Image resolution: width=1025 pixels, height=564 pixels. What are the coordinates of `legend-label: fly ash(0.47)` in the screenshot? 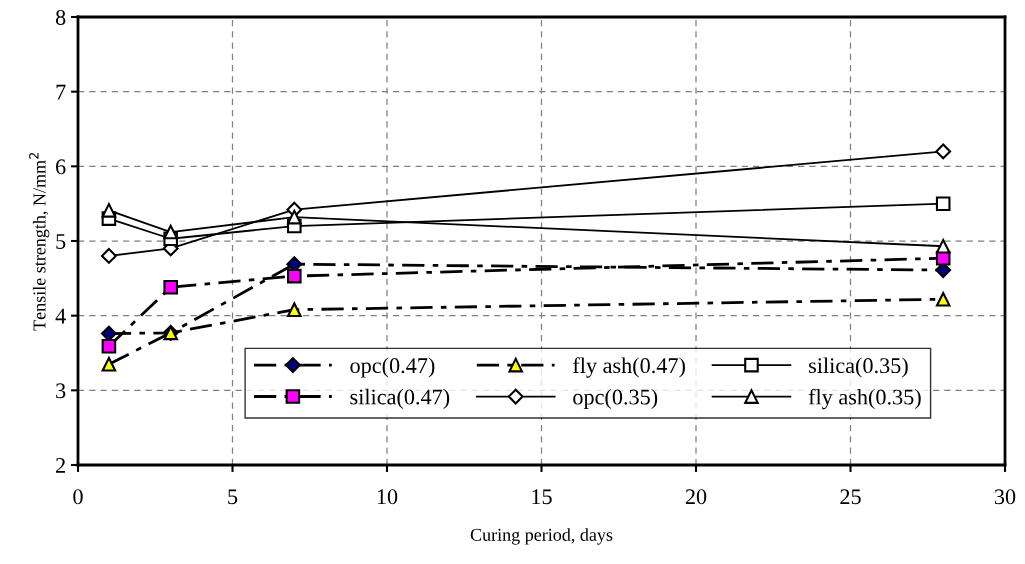 It's located at (629, 367).